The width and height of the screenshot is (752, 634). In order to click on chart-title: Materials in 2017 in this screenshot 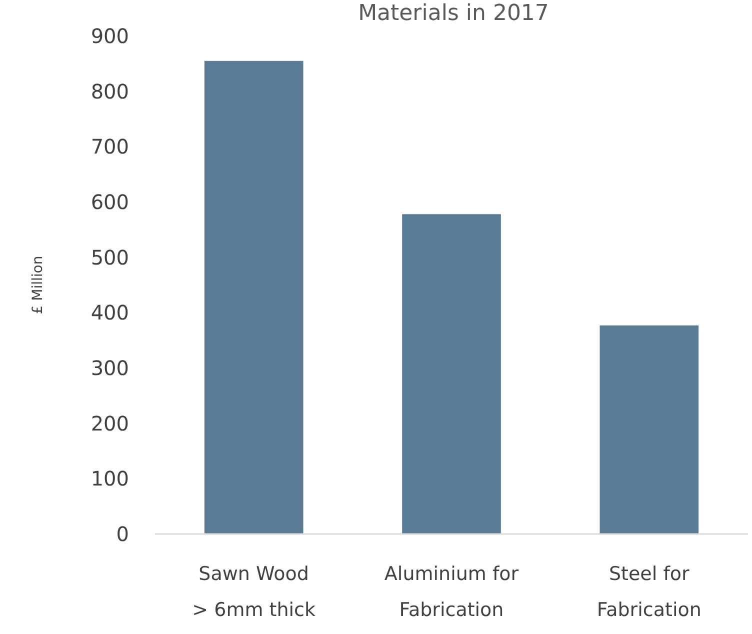, I will do `click(453, 13)`.